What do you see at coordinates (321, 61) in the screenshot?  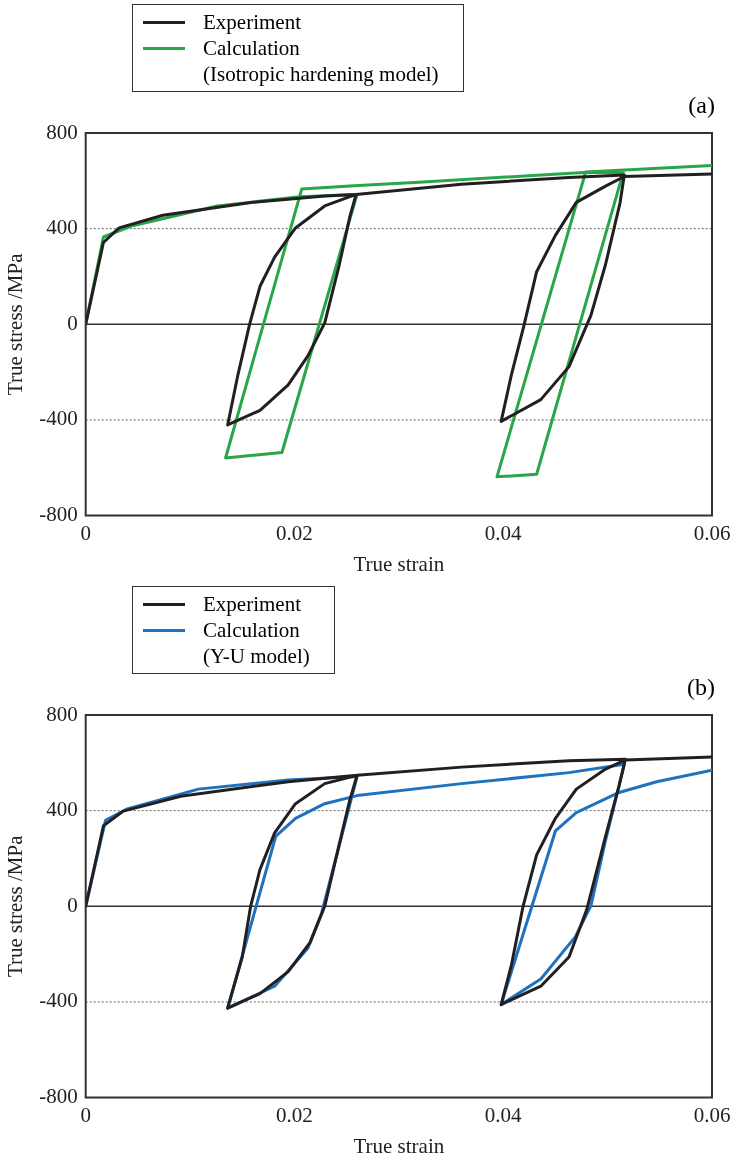 I see `legend-label: Calculation (Isotropic hardening model)` at bounding box center [321, 61].